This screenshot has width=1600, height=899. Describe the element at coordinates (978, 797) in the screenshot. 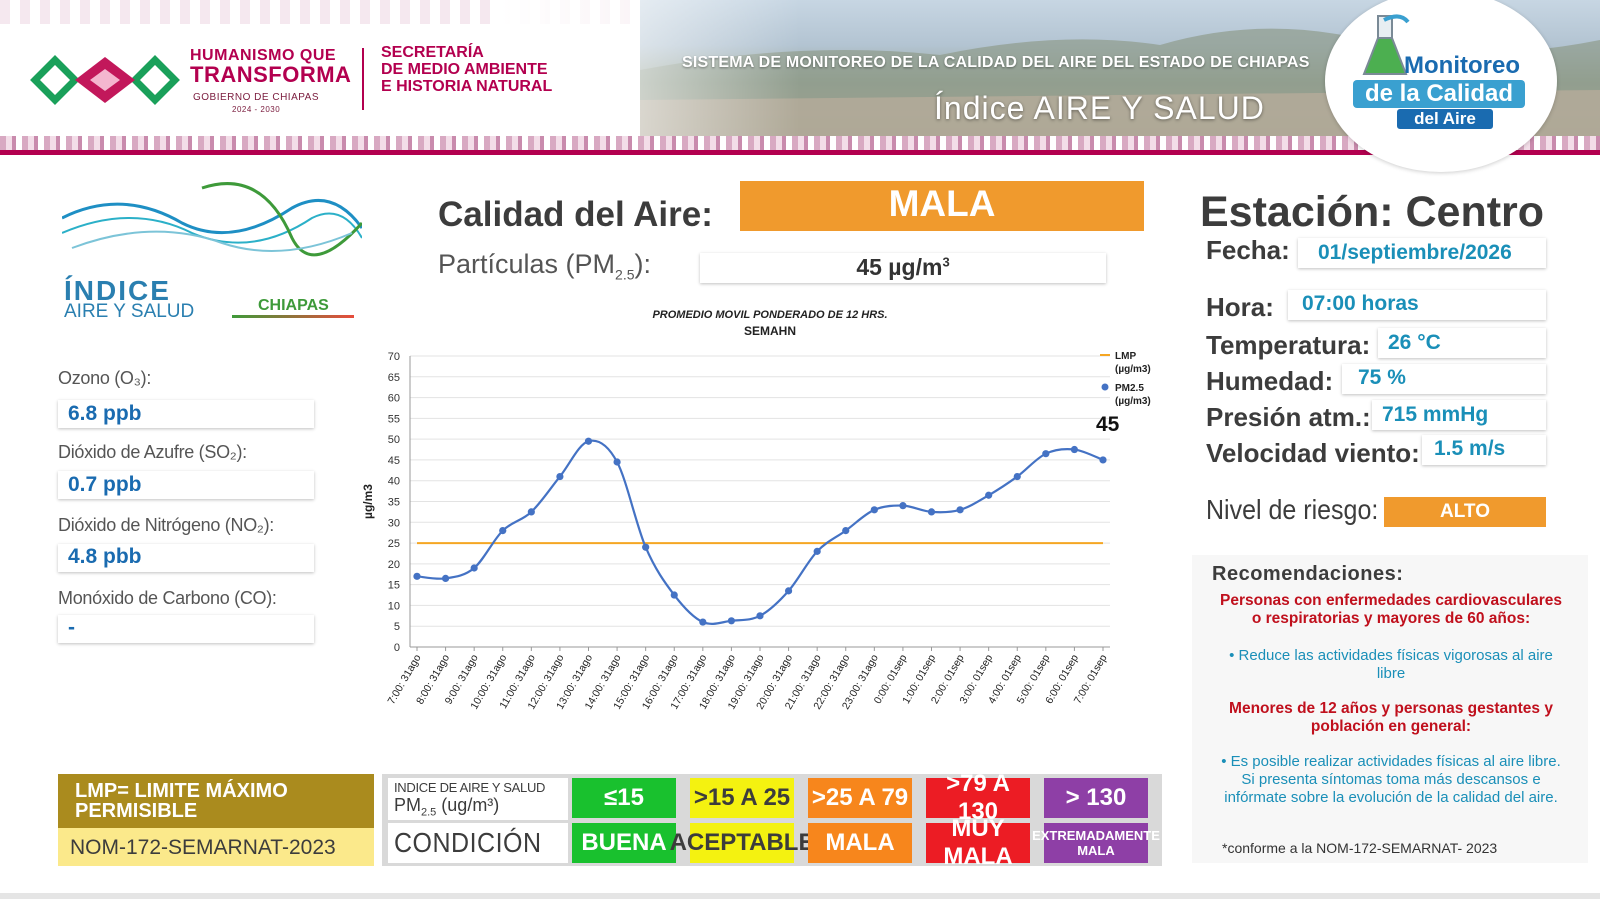

I see `legend-range-3: >79 A 130` at that location.